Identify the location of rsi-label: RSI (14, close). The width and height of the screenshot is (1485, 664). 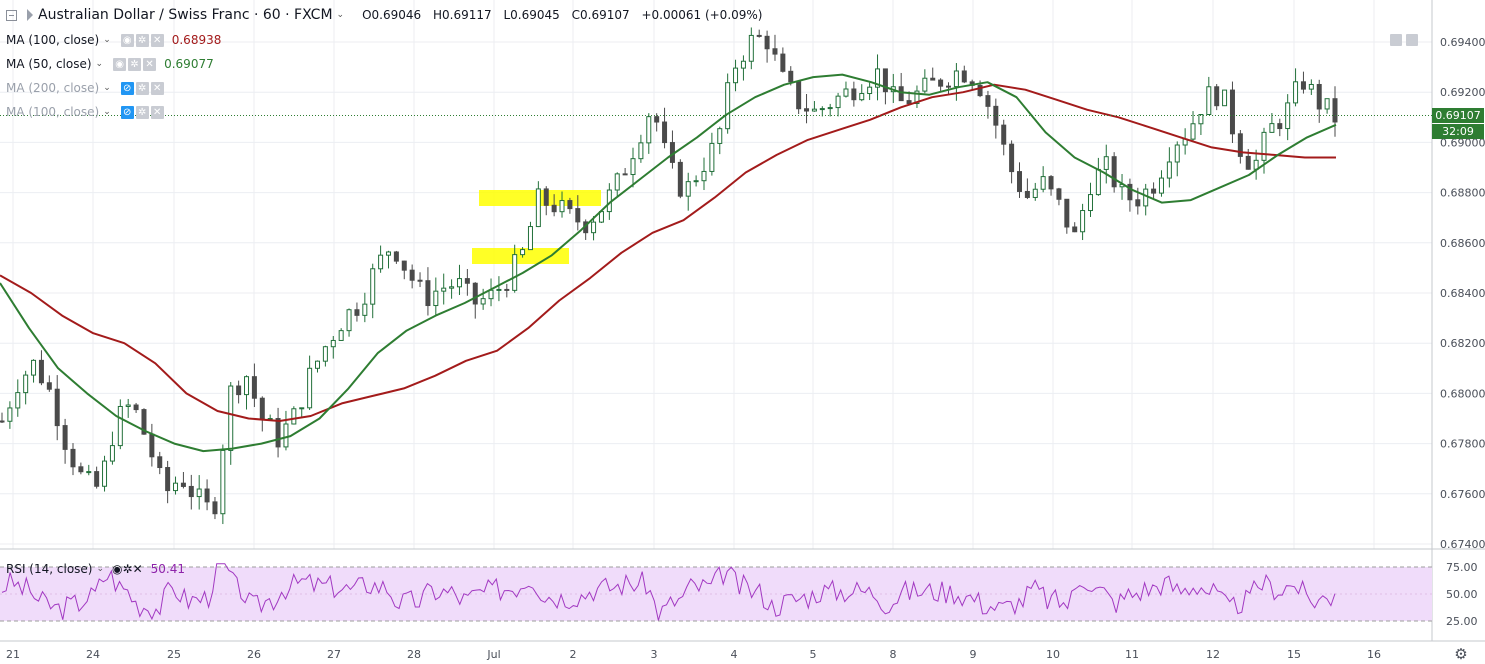
(49, 569).